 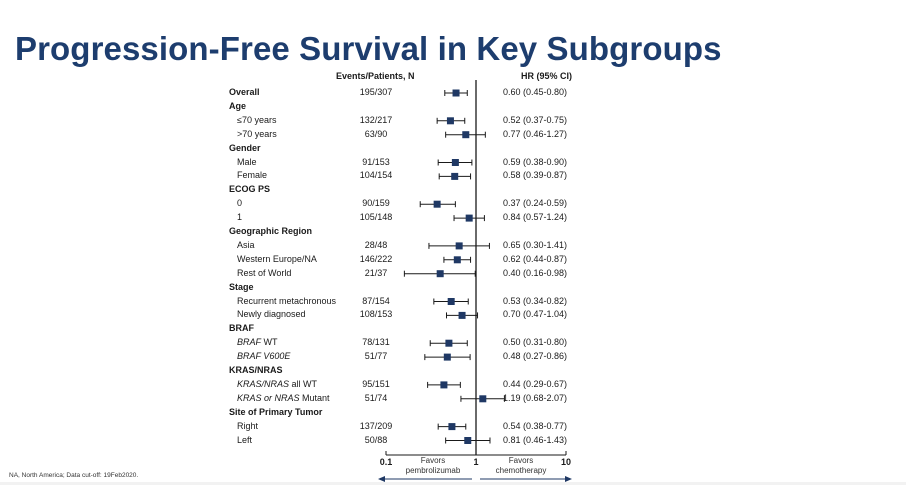 I want to click on hr-value: 0.59 (0.38-0.90), so click(x=535, y=161).